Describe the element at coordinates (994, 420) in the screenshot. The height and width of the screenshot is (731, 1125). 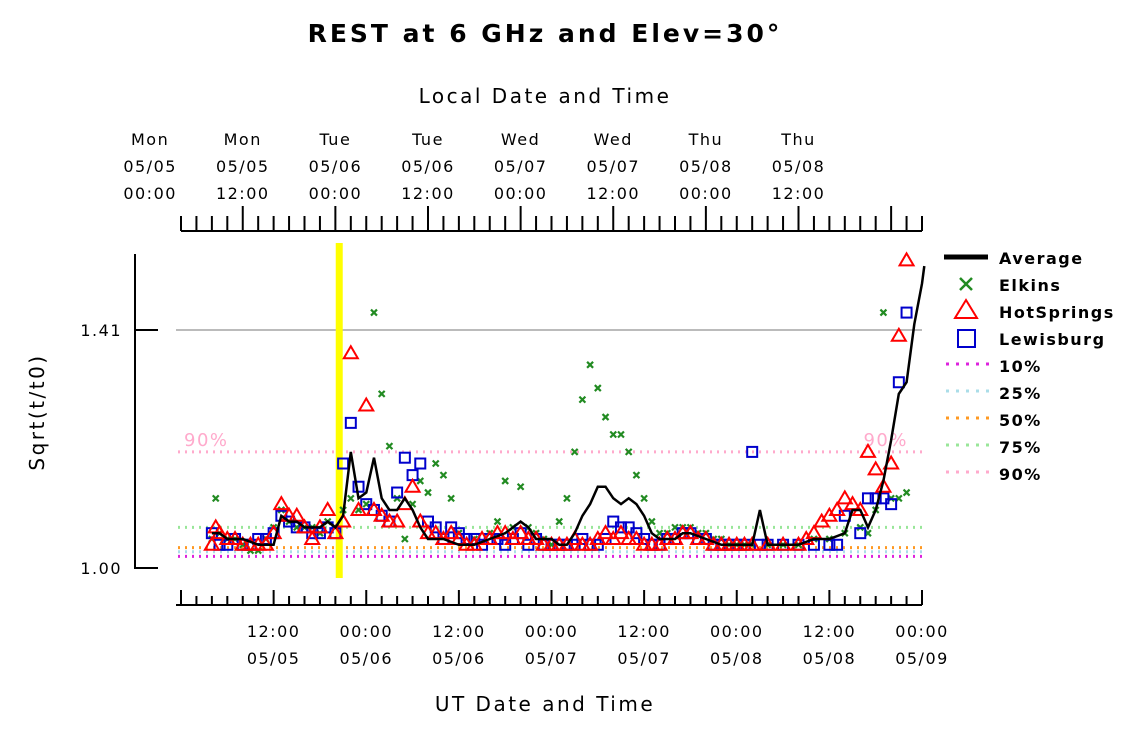
I see `legend-item: 50%` at that location.